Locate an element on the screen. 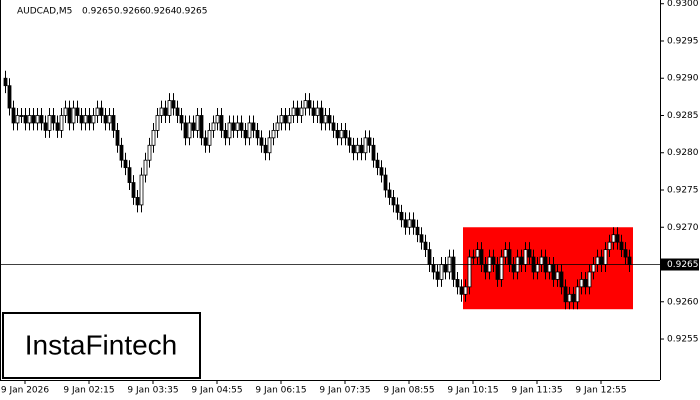 This screenshot has width=700, height=400. y-tick-label: 0.9255 is located at coordinates (683, 340).